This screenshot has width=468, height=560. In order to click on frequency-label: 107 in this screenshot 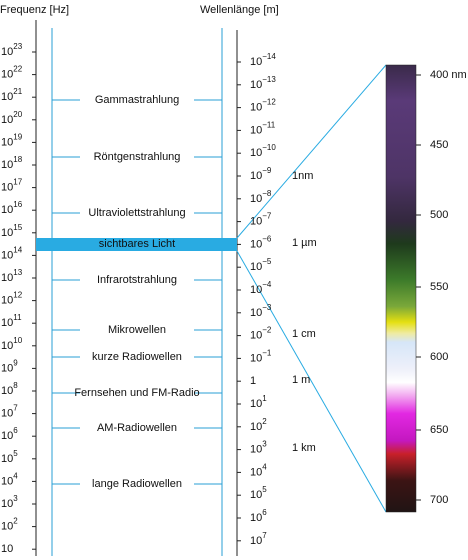, I will do `click(9, 412)`.